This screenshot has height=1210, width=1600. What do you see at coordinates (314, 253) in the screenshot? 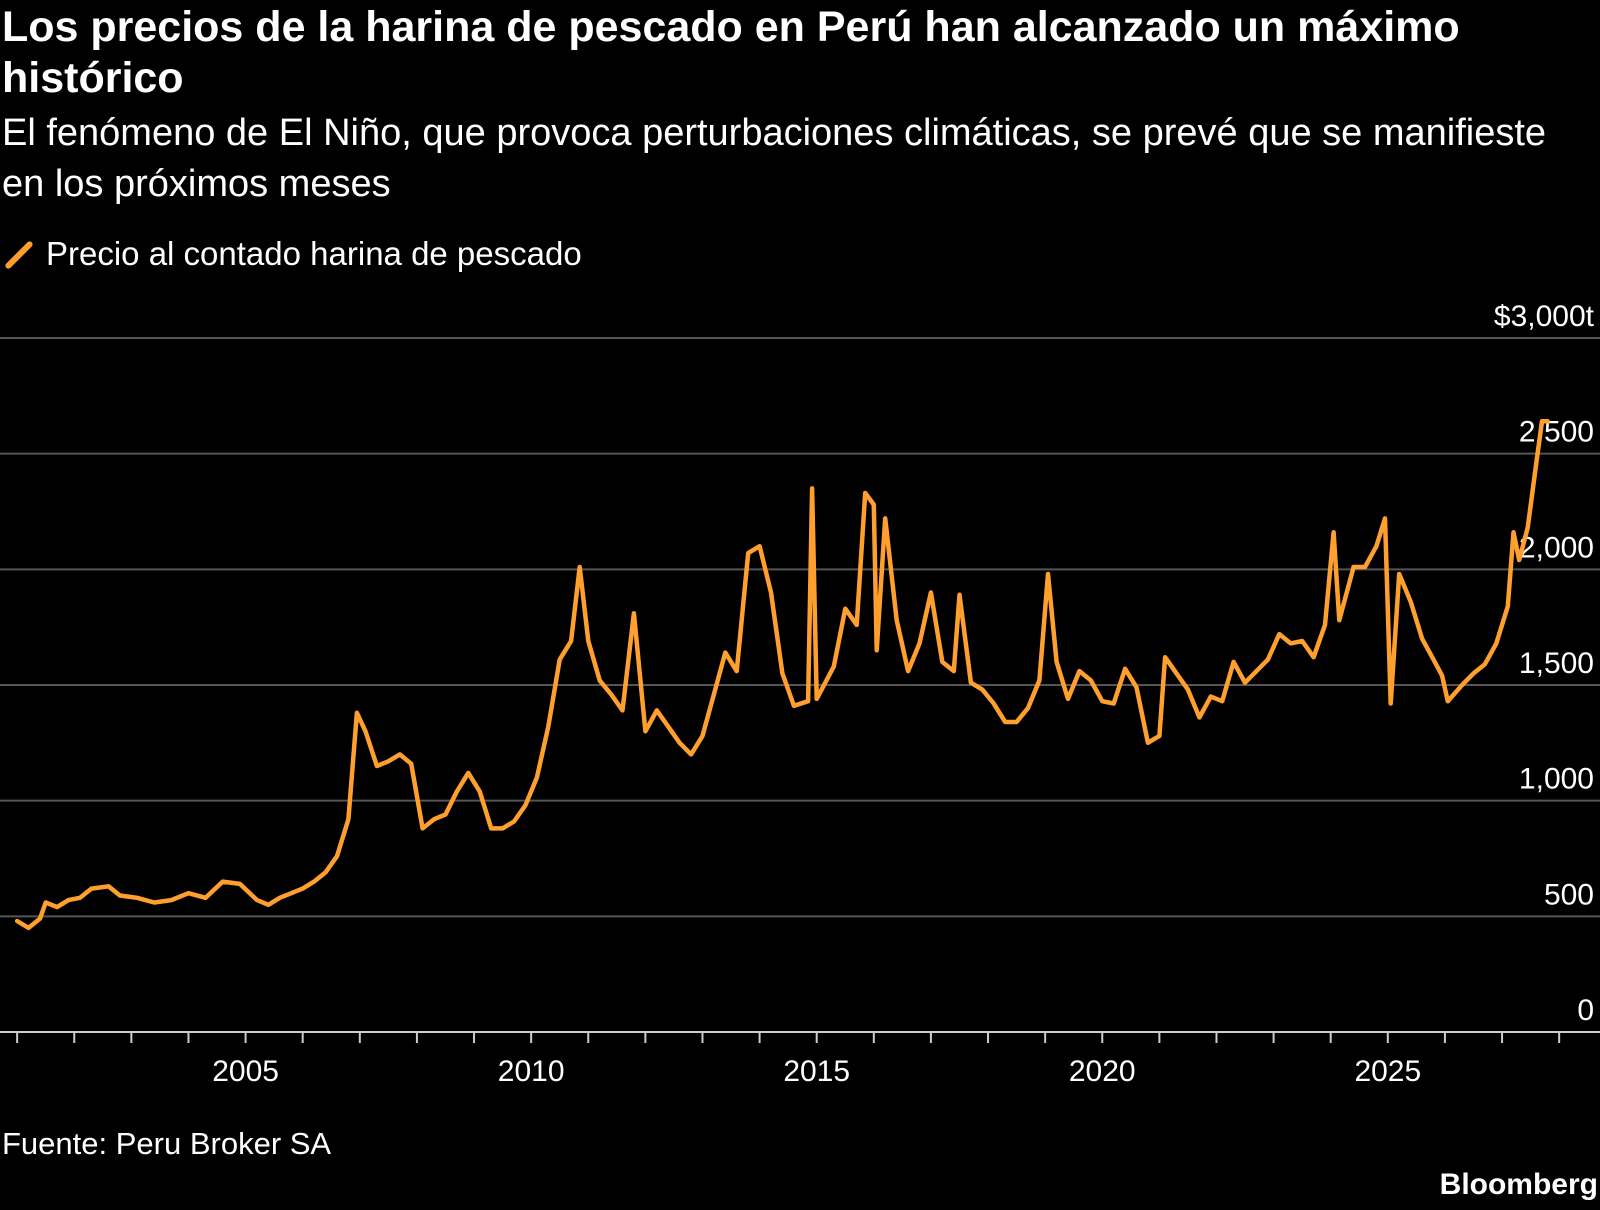
I see `legend-label: Precio al contado harina de pescado` at bounding box center [314, 253].